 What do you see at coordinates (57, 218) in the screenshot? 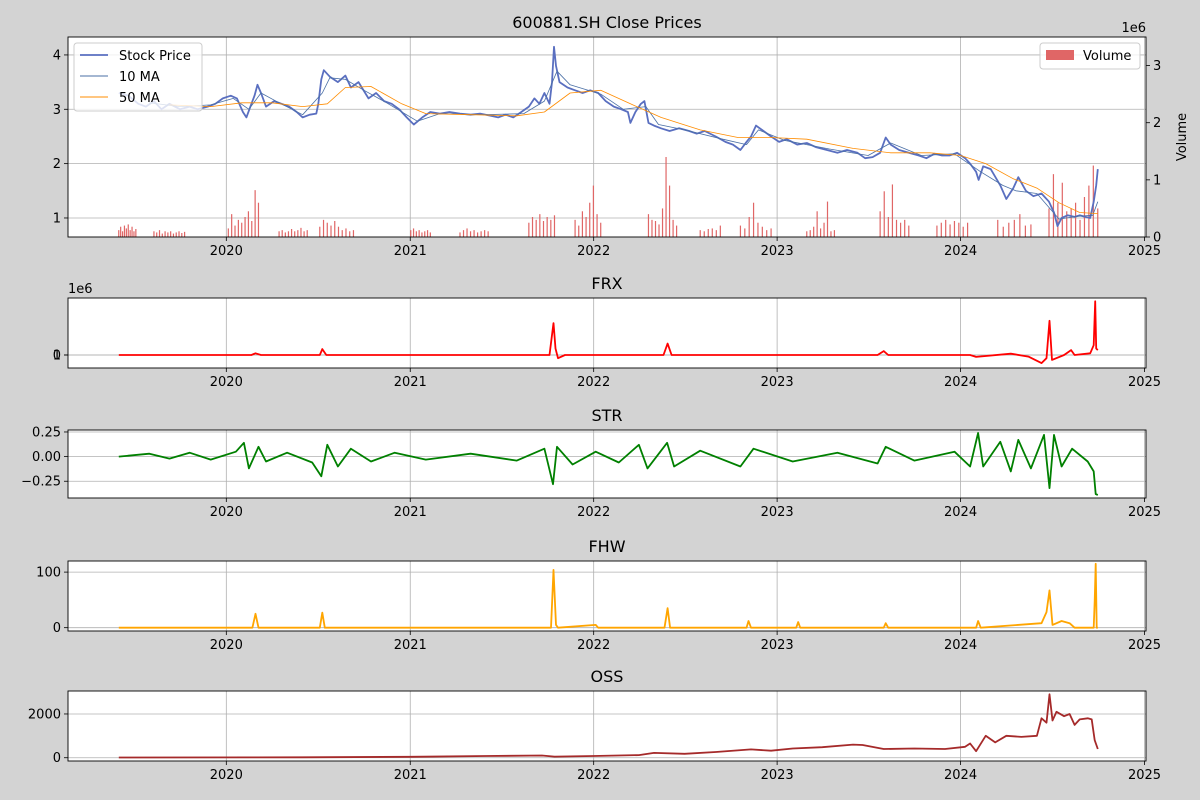
I see `y-tick-label: 1` at bounding box center [57, 218].